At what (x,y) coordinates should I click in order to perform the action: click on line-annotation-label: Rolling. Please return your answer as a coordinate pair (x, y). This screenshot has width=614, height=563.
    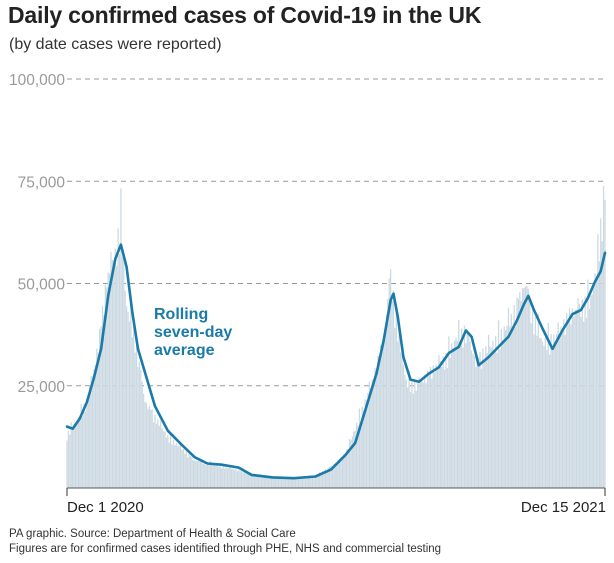
    Looking at the image, I should click on (181, 314).